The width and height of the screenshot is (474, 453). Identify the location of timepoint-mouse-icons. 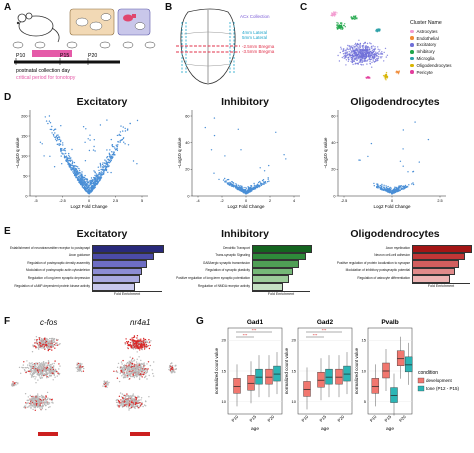
(84, 45).